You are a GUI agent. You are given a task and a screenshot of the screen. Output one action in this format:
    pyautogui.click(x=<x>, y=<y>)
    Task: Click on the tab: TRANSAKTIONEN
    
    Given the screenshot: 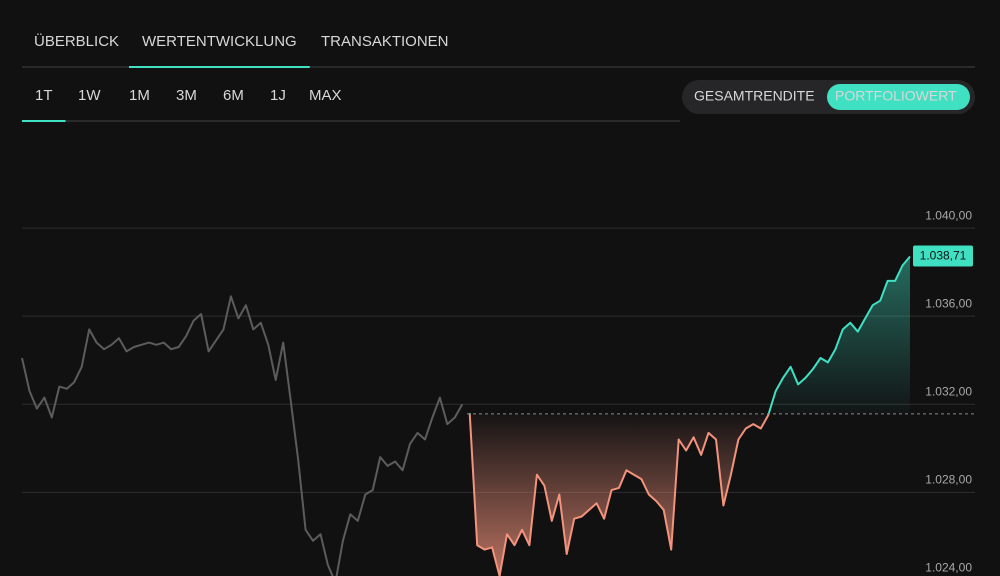 What is the action you would take?
    pyautogui.click(x=385, y=41)
    